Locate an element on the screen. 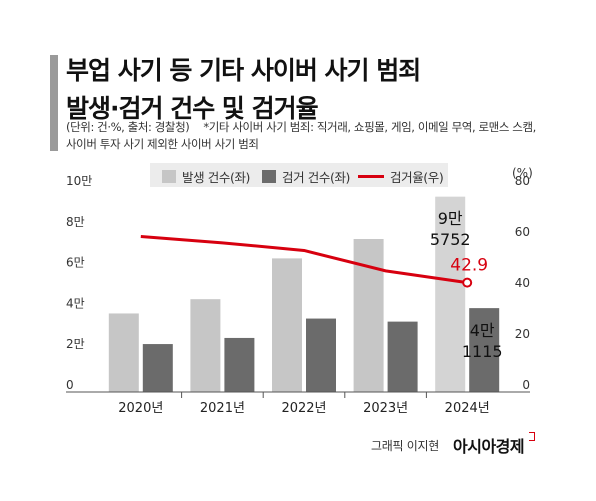 This screenshot has width=596, height=501. chart-legend: 발생 건수(좌) 검거 건수(좌) 검거율(우) is located at coordinates (299, 175).